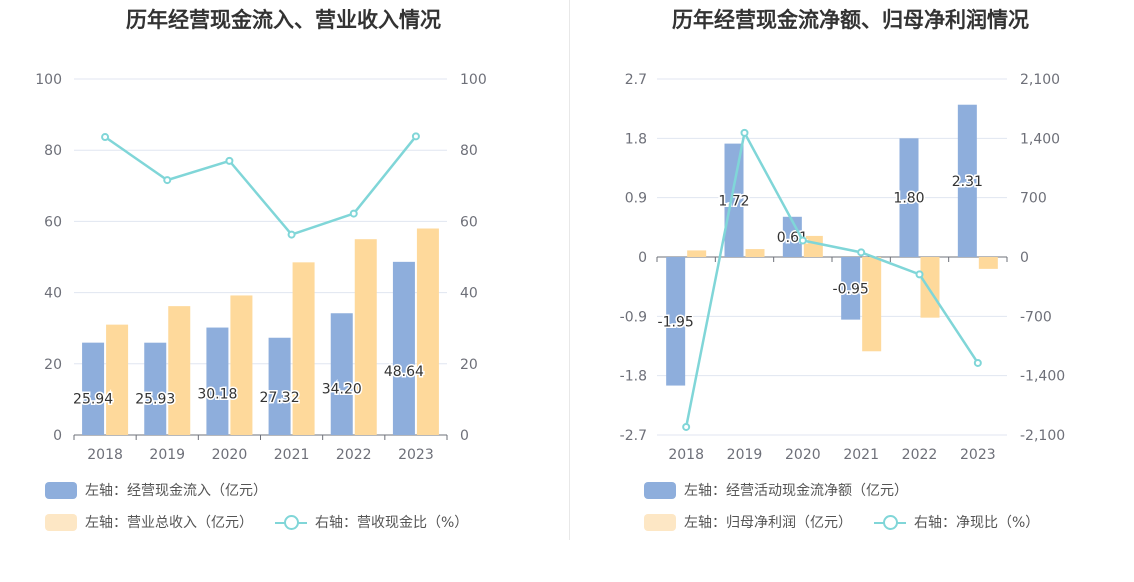  I want to click on x-tick-label: 2019, so click(745, 455).